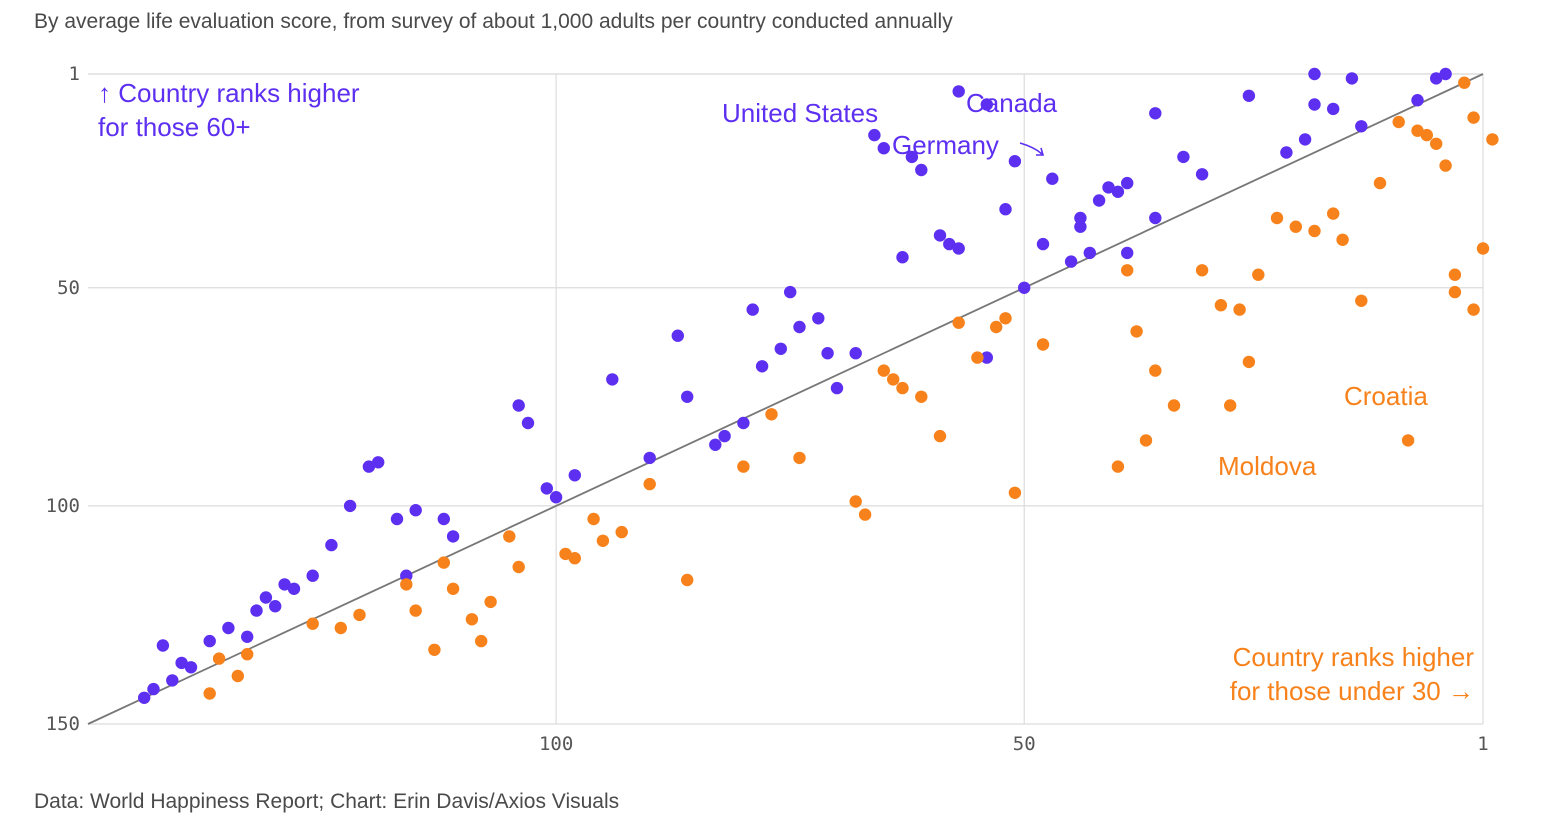 This screenshot has height=834, width=1568. Describe the element at coordinates (74, 74) in the screenshot. I see `y-tick-label: 1` at that location.